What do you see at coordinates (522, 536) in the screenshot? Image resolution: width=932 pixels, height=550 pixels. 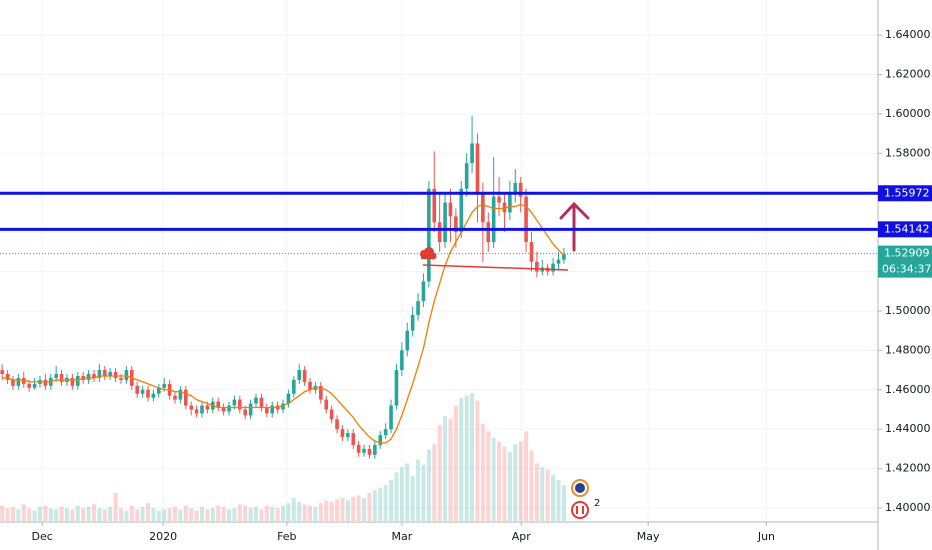 I see `x-tick-label: Apr` at bounding box center [522, 536].